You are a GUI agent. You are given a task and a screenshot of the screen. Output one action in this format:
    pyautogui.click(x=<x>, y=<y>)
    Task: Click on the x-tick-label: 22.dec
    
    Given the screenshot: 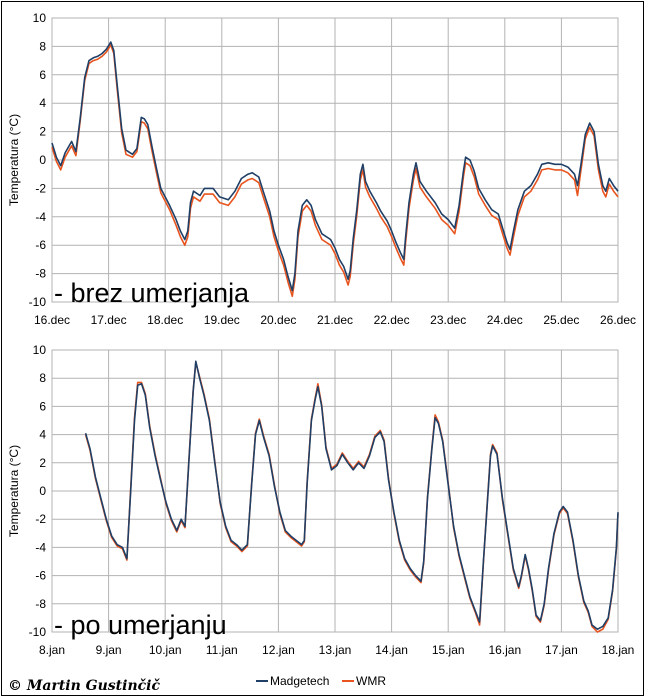 What is the action you would take?
    pyautogui.click(x=392, y=320)
    